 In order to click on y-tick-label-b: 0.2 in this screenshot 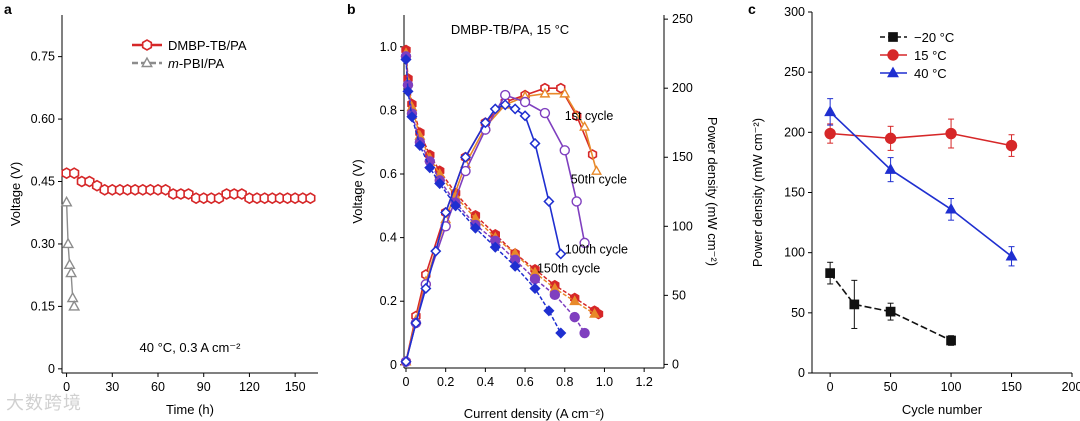, I will do `click(388, 301)`.